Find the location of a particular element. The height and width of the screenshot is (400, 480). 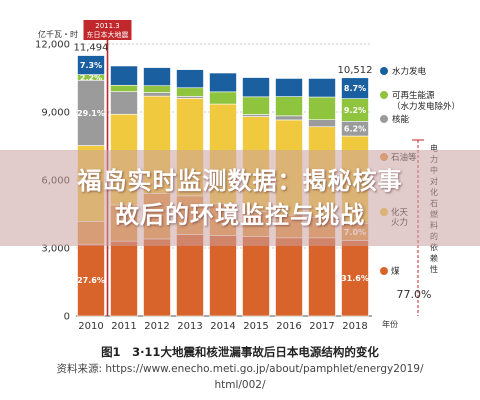

x-tick-labels: 2010 2011 2012 2013 2014 2015 2016 2017 2018 is located at coordinates (222, 326).